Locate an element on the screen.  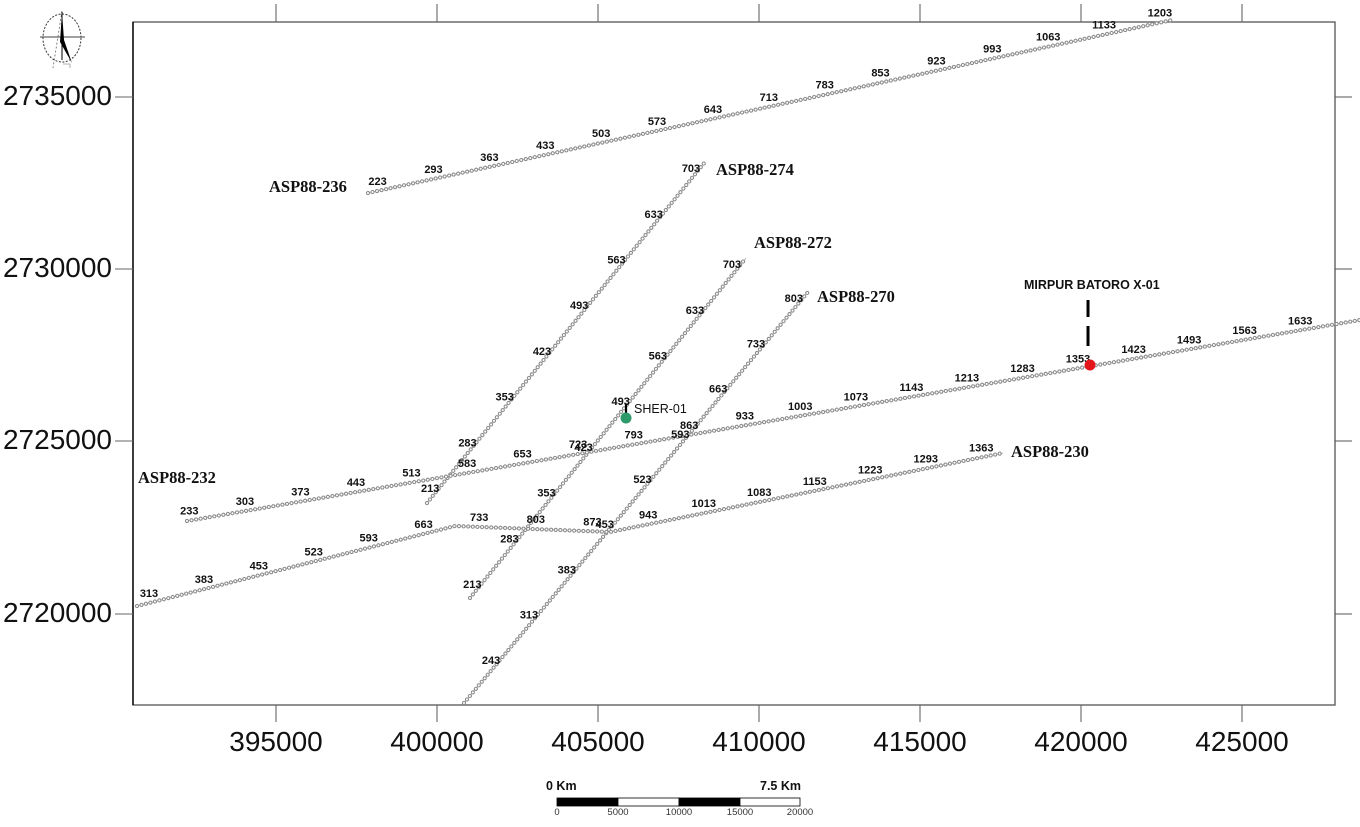
seismic-line-name: ASP88-270 is located at coordinates (856, 296).